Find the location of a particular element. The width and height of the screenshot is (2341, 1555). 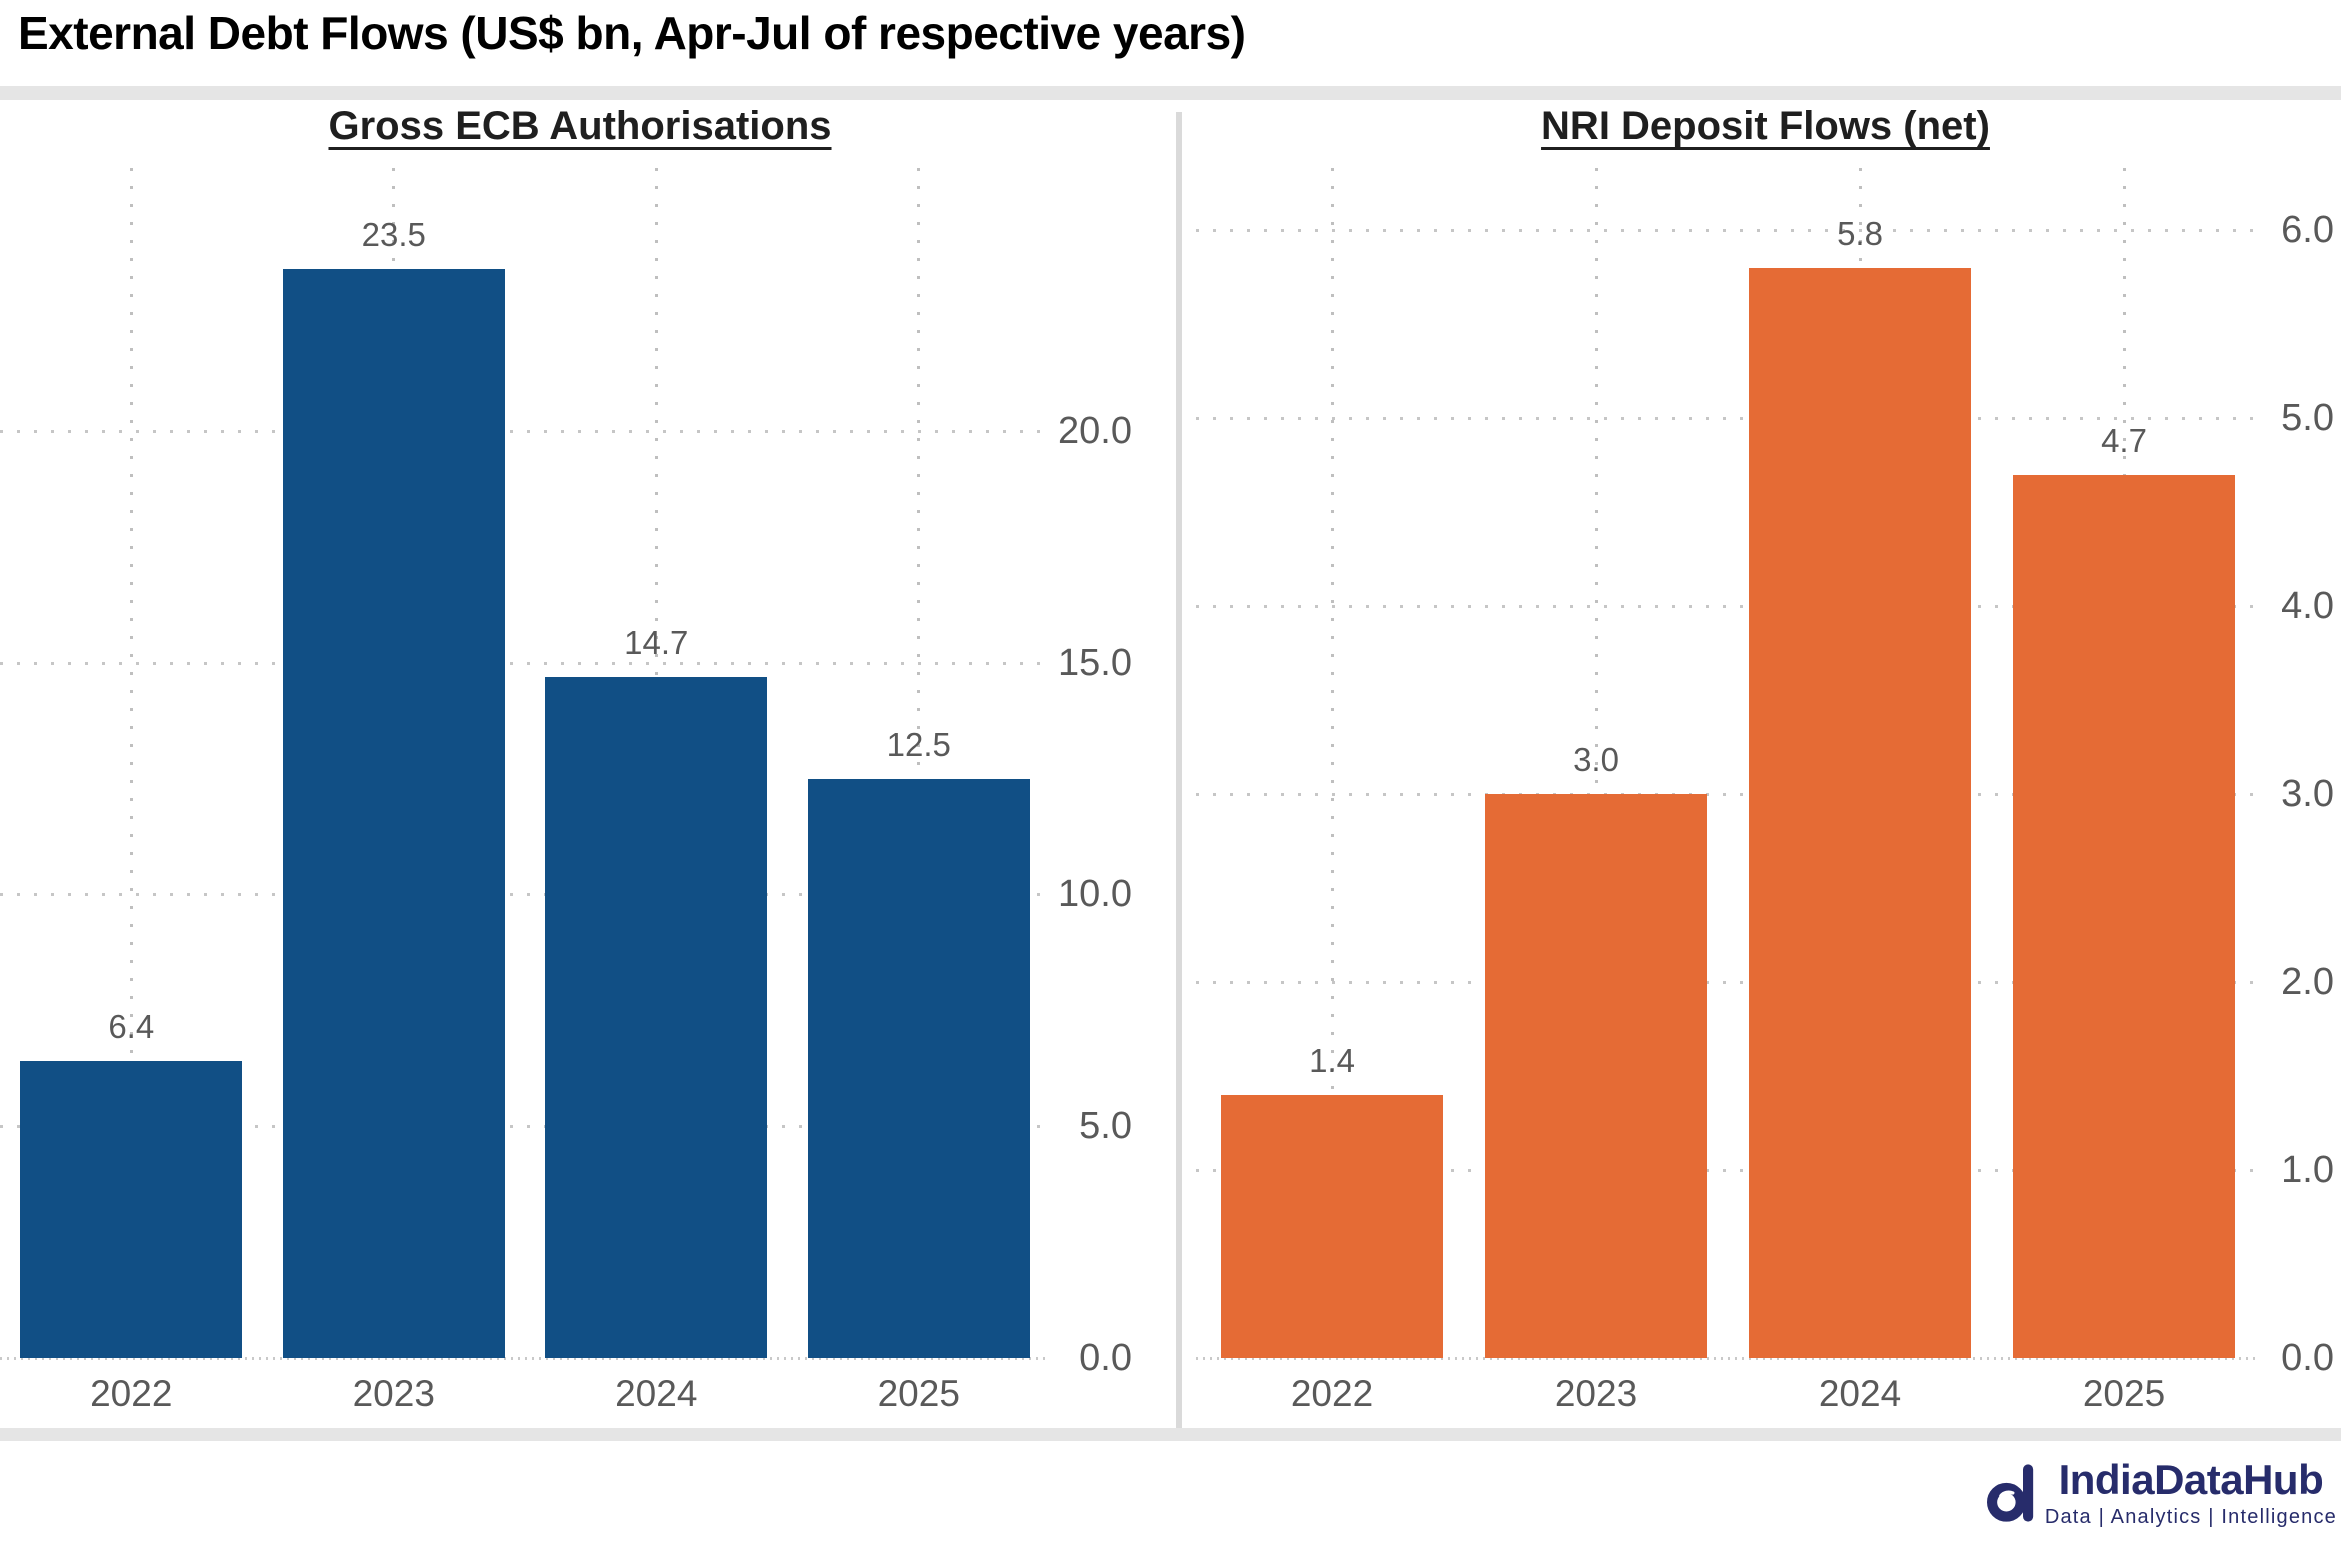

bar-value-label: 1.4 is located at coordinates (1332, 1060).